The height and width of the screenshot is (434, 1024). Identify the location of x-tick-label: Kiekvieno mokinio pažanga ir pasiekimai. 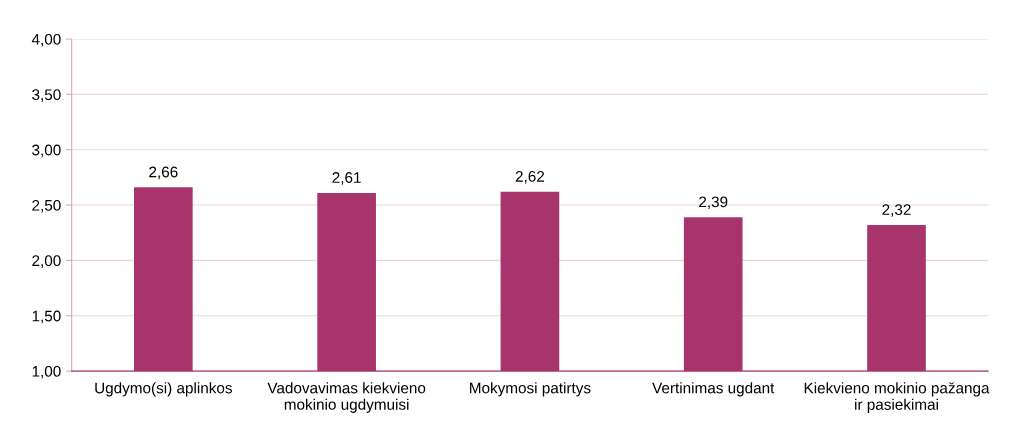
(897, 397).